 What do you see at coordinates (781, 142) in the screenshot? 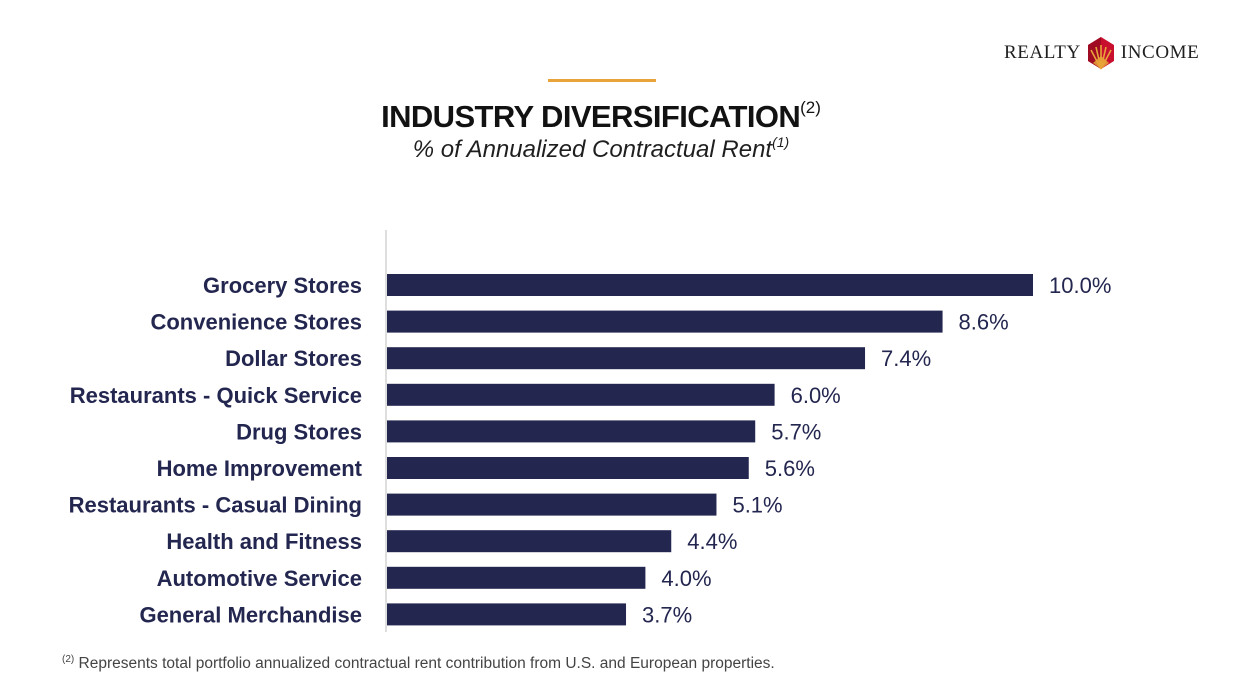
I see `subtitle-footnote-marker: (1)` at bounding box center [781, 142].